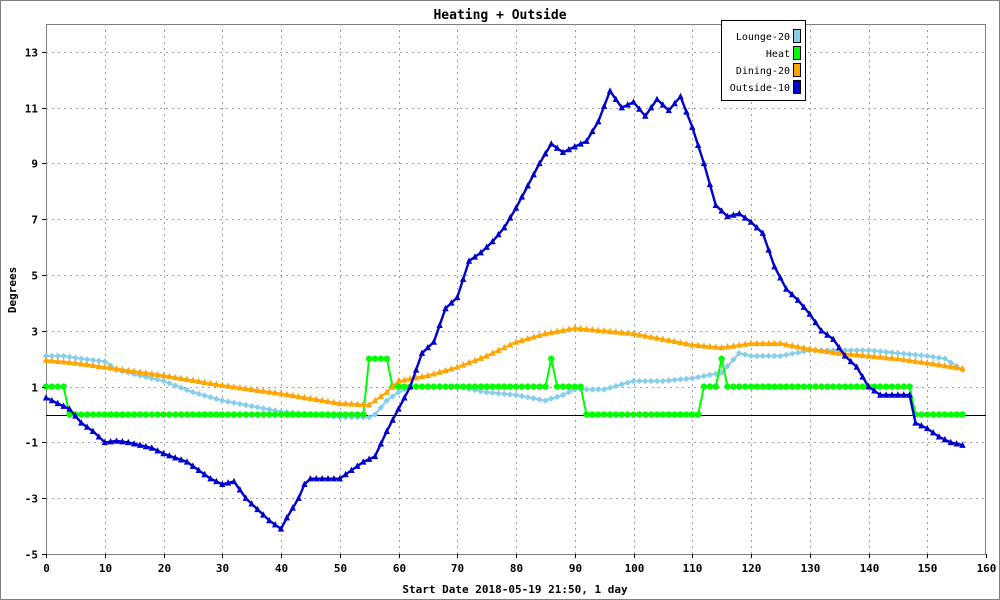 This screenshot has height=600, width=1000. Describe the element at coordinates (760, 88) in the screenshot. I see `legend-label: Outside-10` at that location.